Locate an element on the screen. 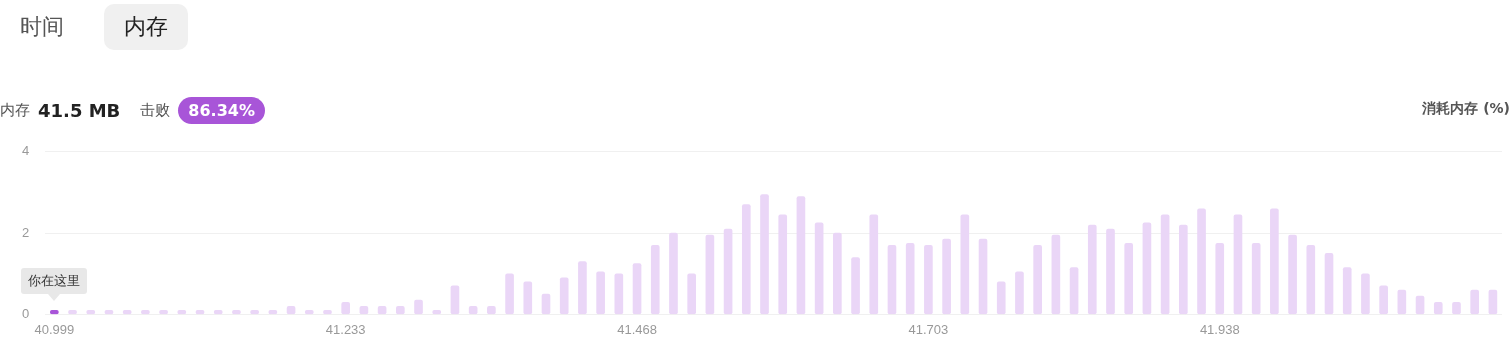 The width and height of the screenshot is (1512, 348). y-tick-label: 2 is located at coordinates (26, 232).